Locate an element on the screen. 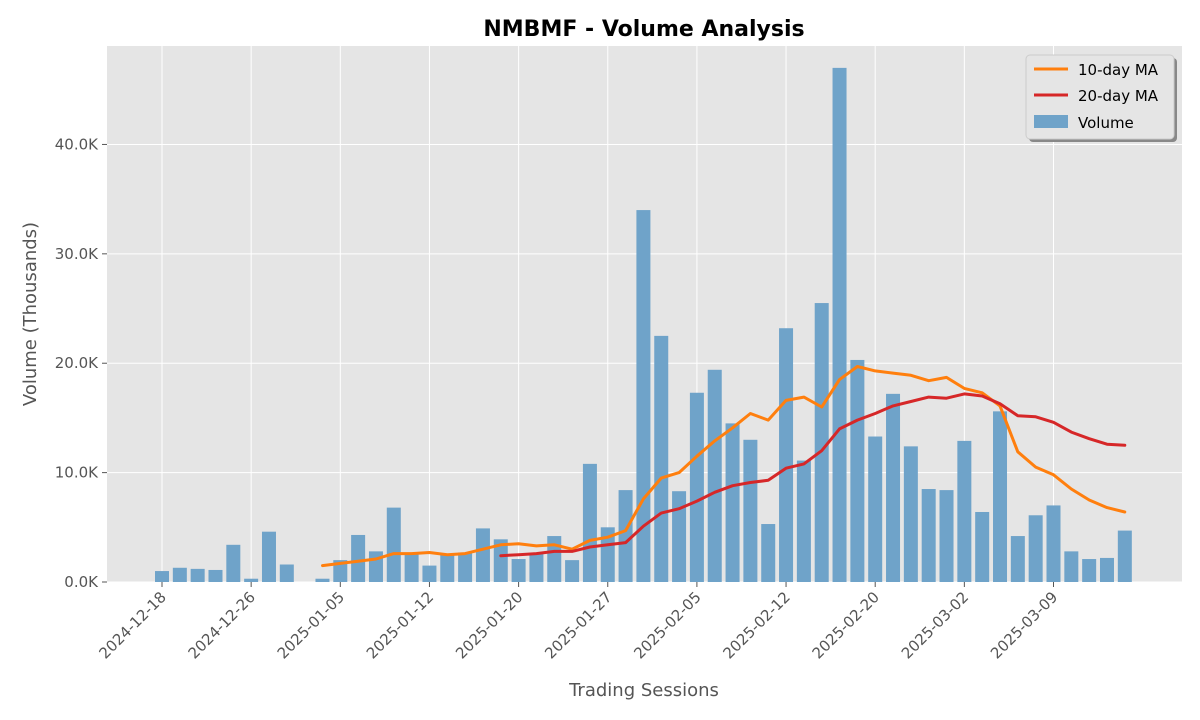  x-tick-label: 2025-02-20 is located at coordinates (846, 625).